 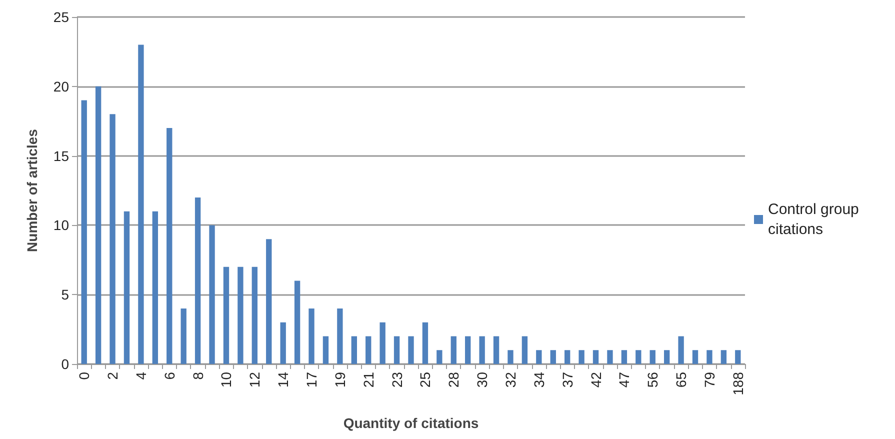 What do you see at coordinates (816, 219) in the screenshot?
I see `legend-label: Control group citations` at bounding box center [816, 219].